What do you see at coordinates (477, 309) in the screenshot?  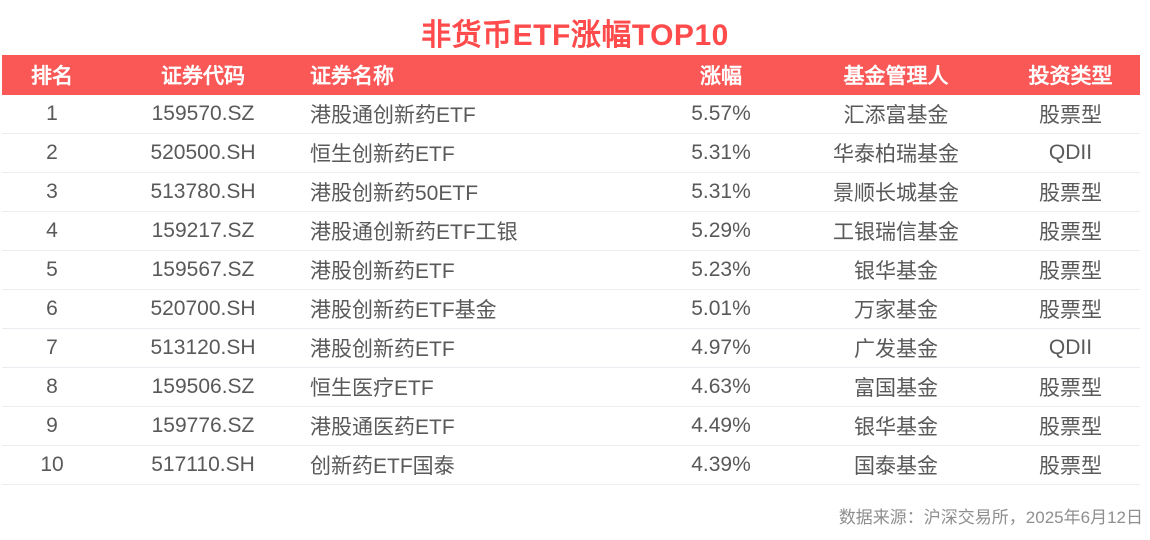 I see `name-cell: 港股创新药ETF基金` at bounding box center [477, 309].